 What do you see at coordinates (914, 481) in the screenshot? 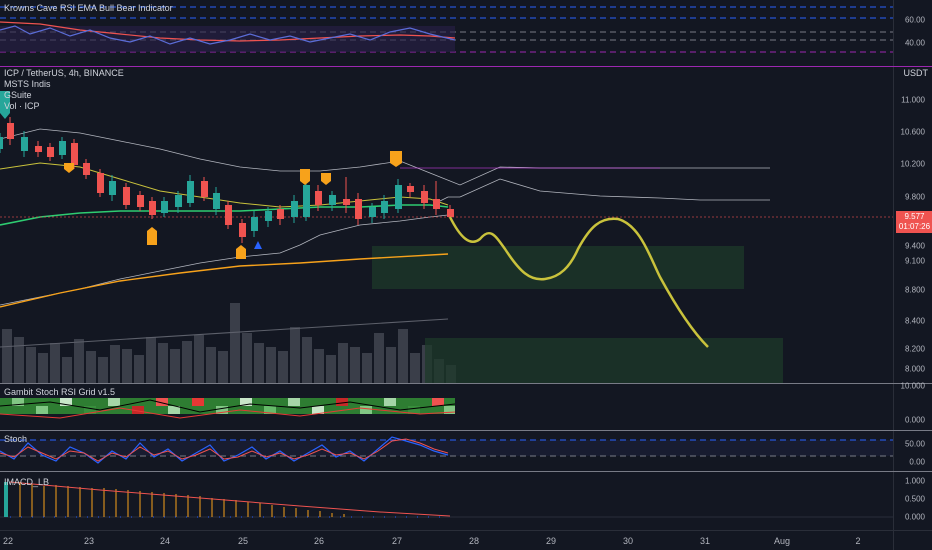
I see `imacd-tick: 1.000` at bounding box center [914, 481].